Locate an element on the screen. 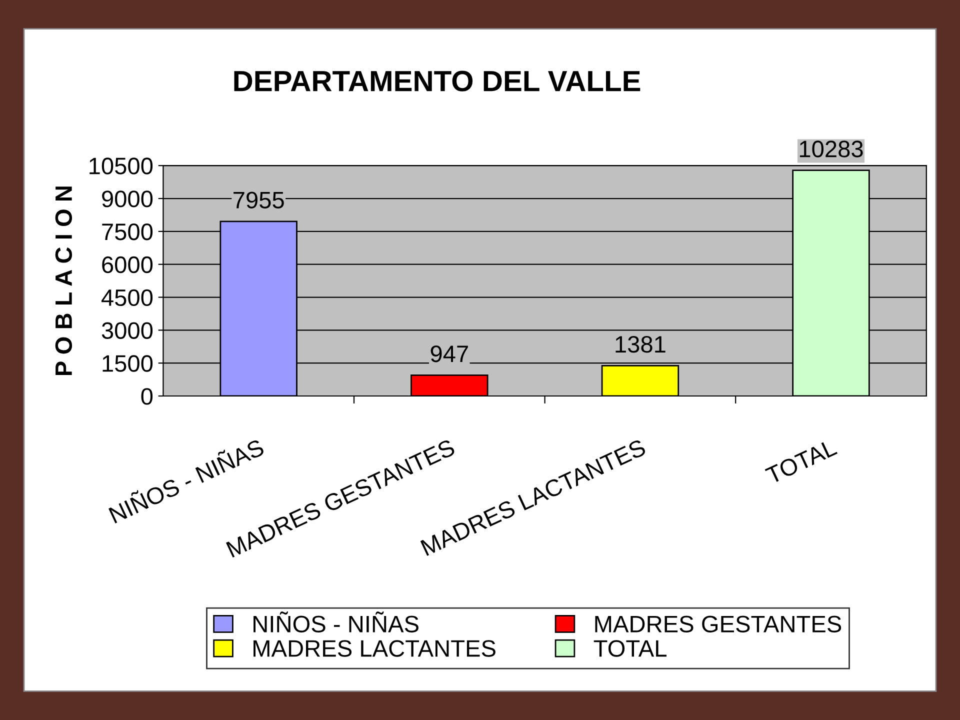 The width and height of the screenshot is (960, 720). data-label: 7955 is located at coordinates (259, 200).